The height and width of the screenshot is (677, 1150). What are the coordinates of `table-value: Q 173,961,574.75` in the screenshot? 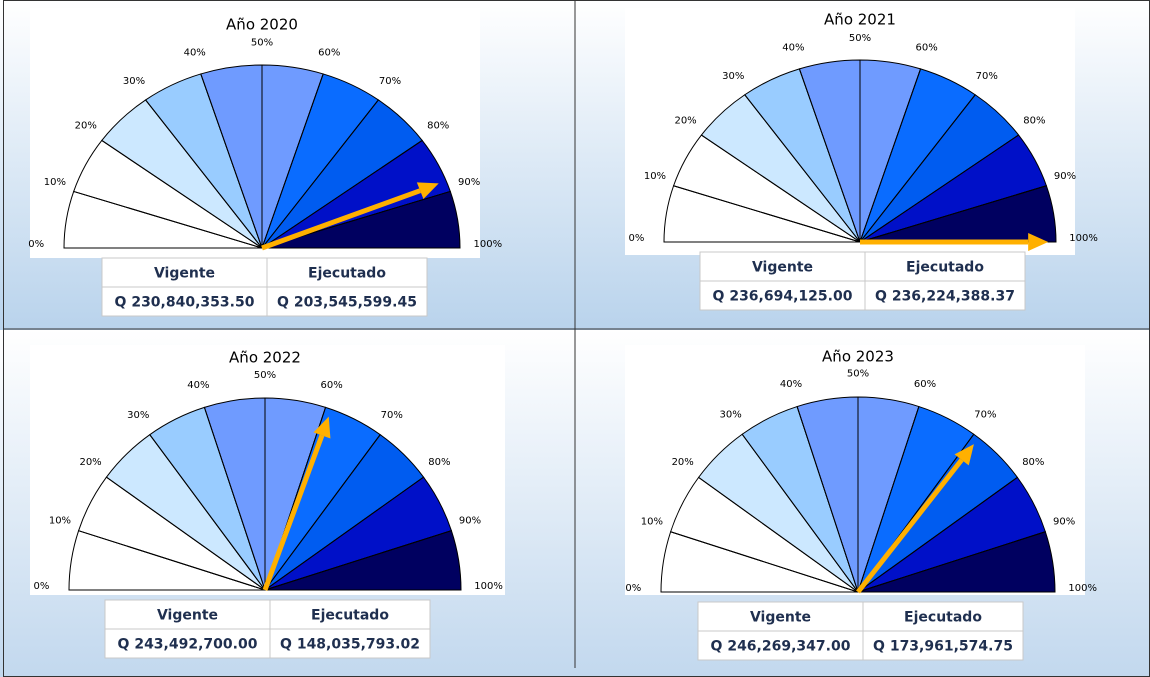 It's located at (943, 647).